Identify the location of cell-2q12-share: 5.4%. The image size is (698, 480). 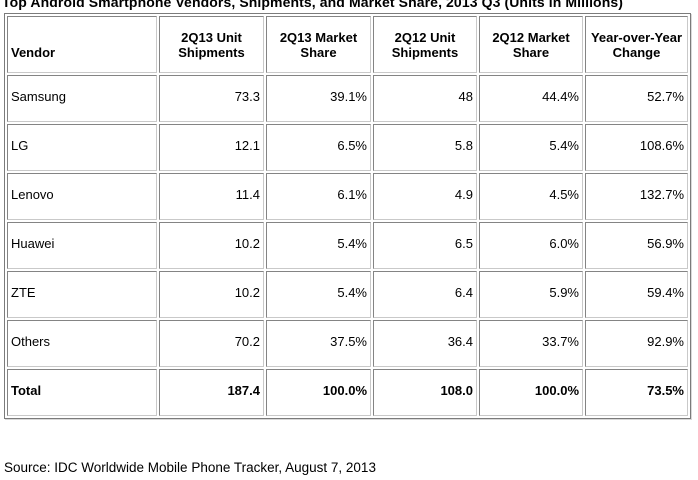
(531, 147).